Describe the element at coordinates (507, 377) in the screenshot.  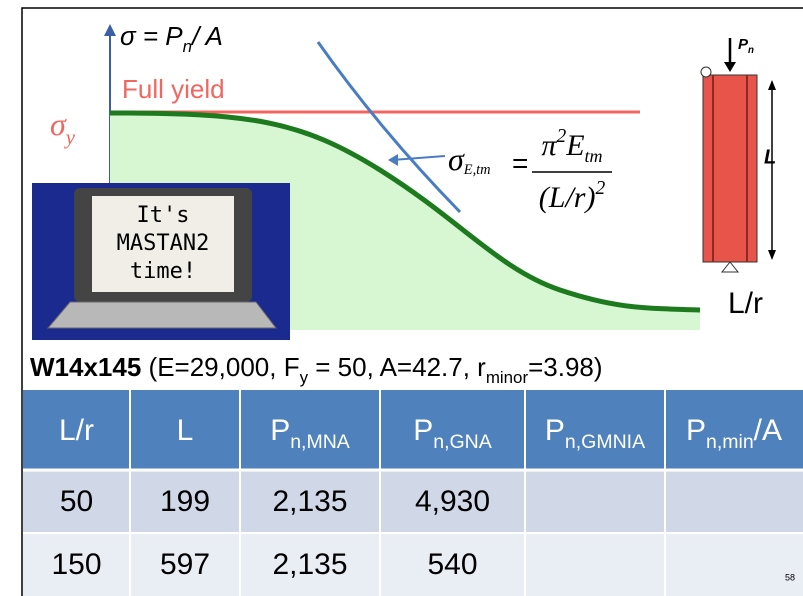
I see `text-part: minor` at that location.